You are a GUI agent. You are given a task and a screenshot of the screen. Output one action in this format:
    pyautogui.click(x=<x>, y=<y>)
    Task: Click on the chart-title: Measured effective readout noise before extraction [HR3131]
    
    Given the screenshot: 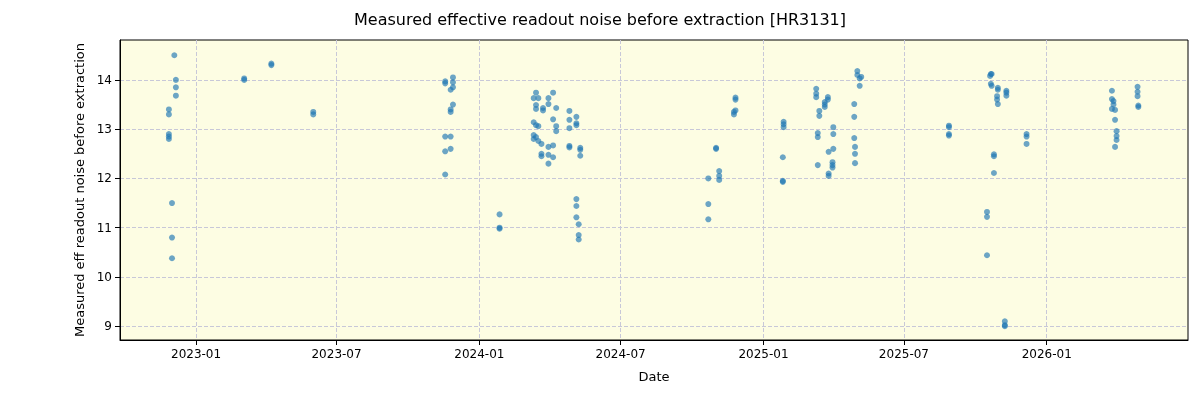 What is the action you would take?
    pyautogui.click(x=600, y=19)
    